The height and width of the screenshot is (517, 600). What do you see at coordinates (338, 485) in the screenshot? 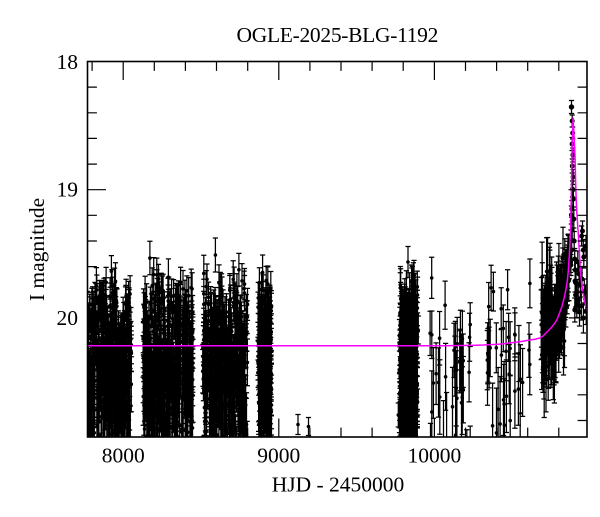
I see `svg-text: HJD - 2450000` at bounding box center [338, 485].